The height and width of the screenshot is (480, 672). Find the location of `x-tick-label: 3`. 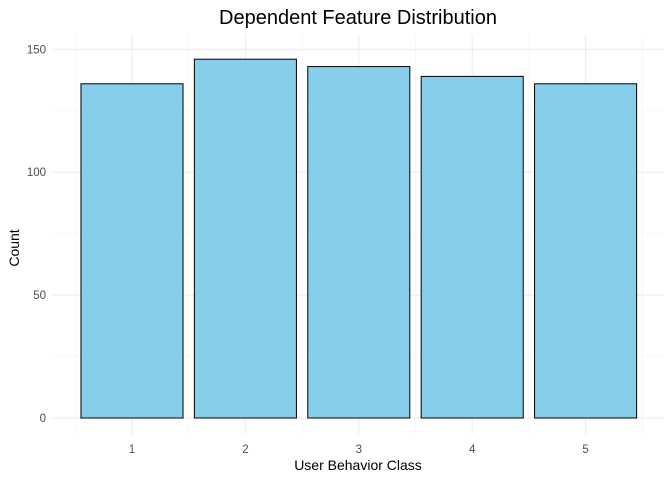

x-tick-label: 3 is located at coordinates (359, 450).